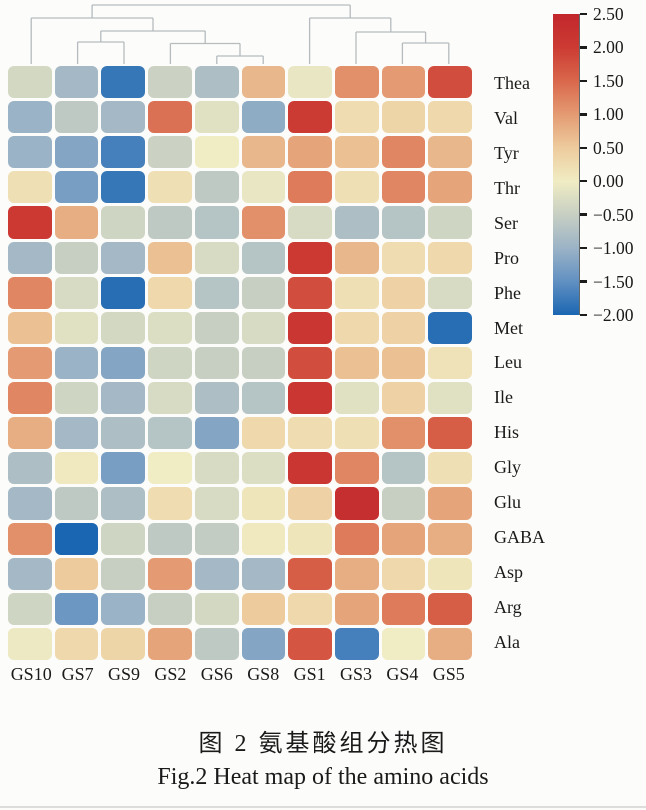 The width and height of the screenshot is (646, 810). What do you see at coordinates (507, 467) in the screenshot?
I see `row-label: Gly` at bounding box center [507, 467].